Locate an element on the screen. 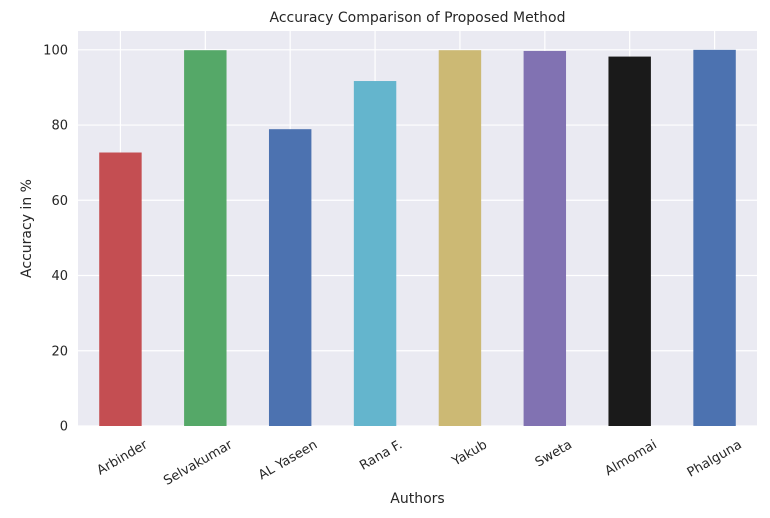  bar-arbinder is located at coordinates (120, 289).